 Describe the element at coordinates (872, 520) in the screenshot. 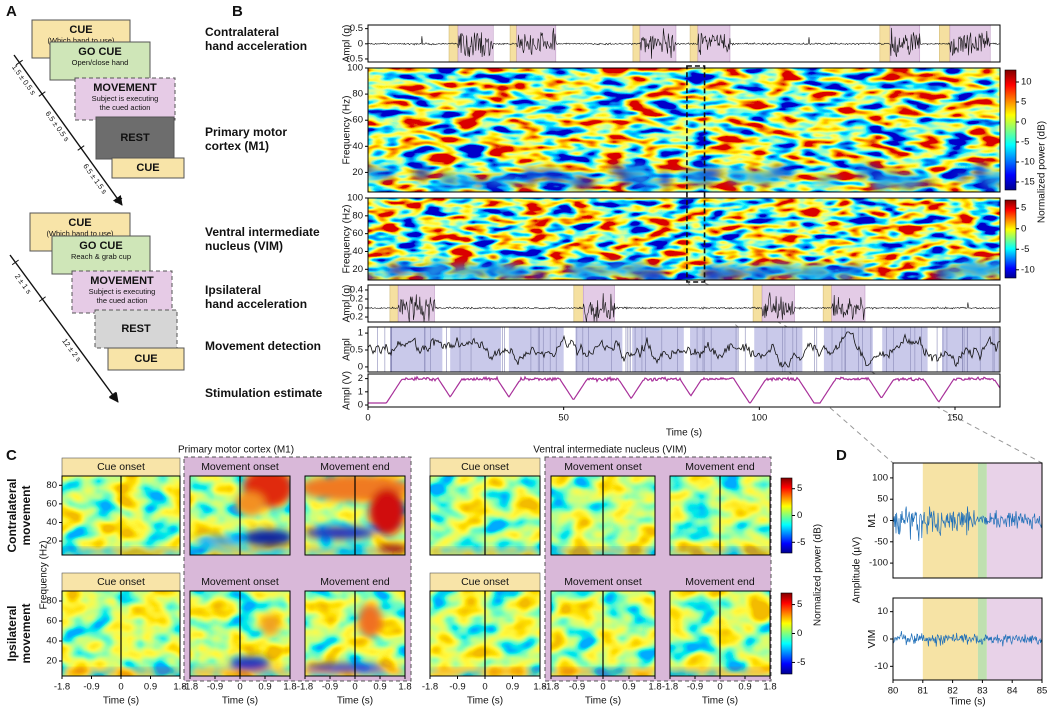

I see `row-label: M1` at that location.